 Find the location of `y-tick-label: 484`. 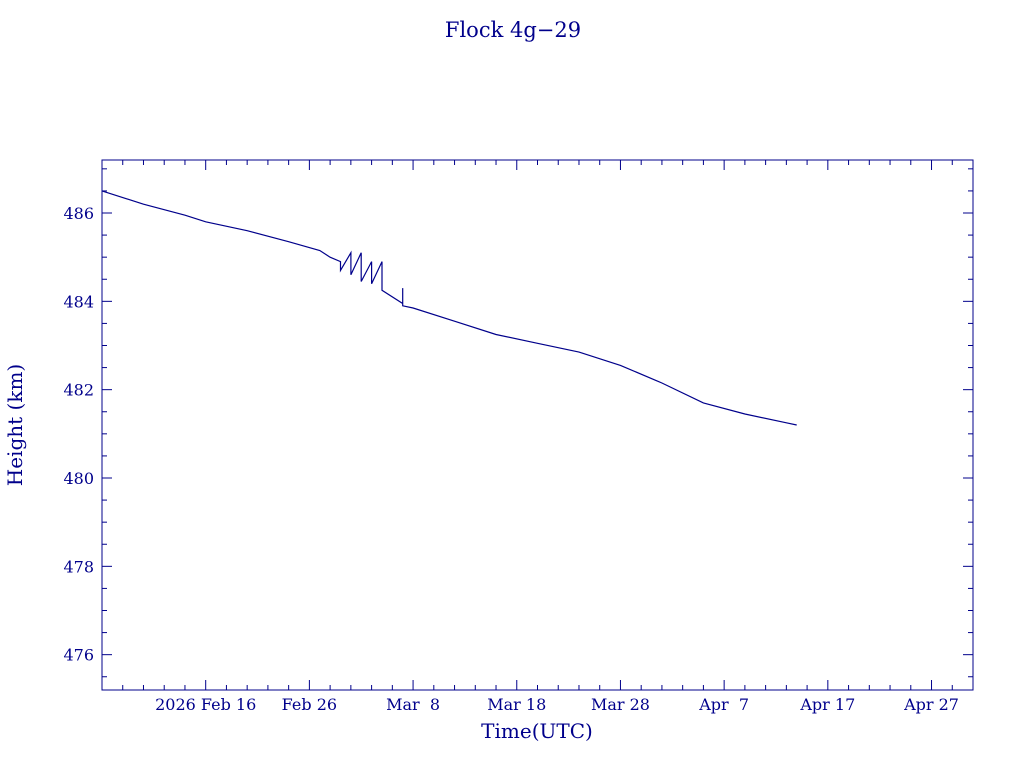

y-tick-label: 484 is located at coordinates (78, 301).